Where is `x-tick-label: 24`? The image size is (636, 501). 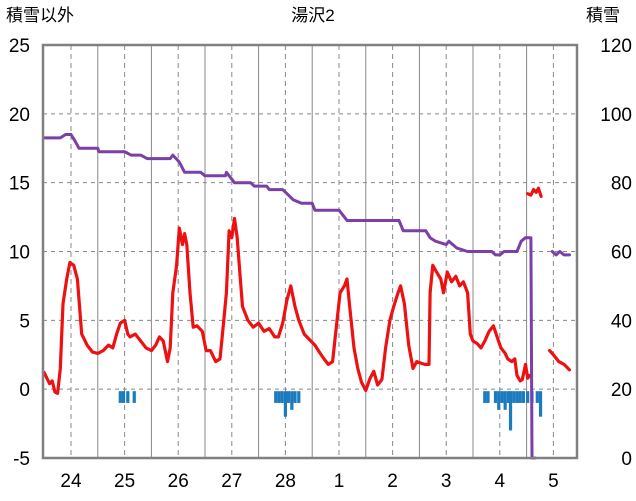 x-tick-label: 24 is located at coordinates (71, 481).